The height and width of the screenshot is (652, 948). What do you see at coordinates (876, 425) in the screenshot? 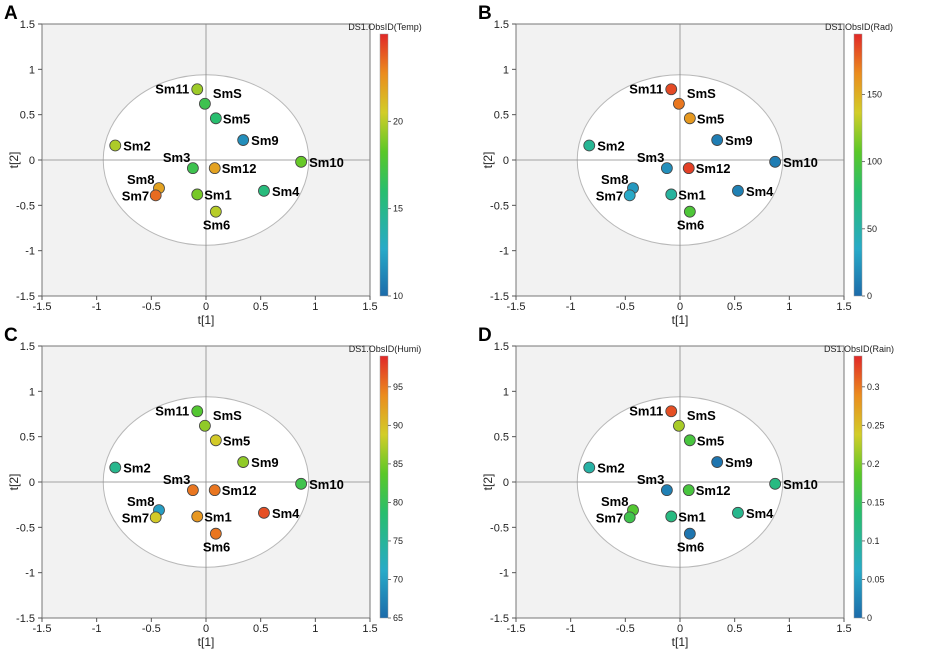
I see `colorbar-tick-label: 0.25` at bounding box center [876, 425].